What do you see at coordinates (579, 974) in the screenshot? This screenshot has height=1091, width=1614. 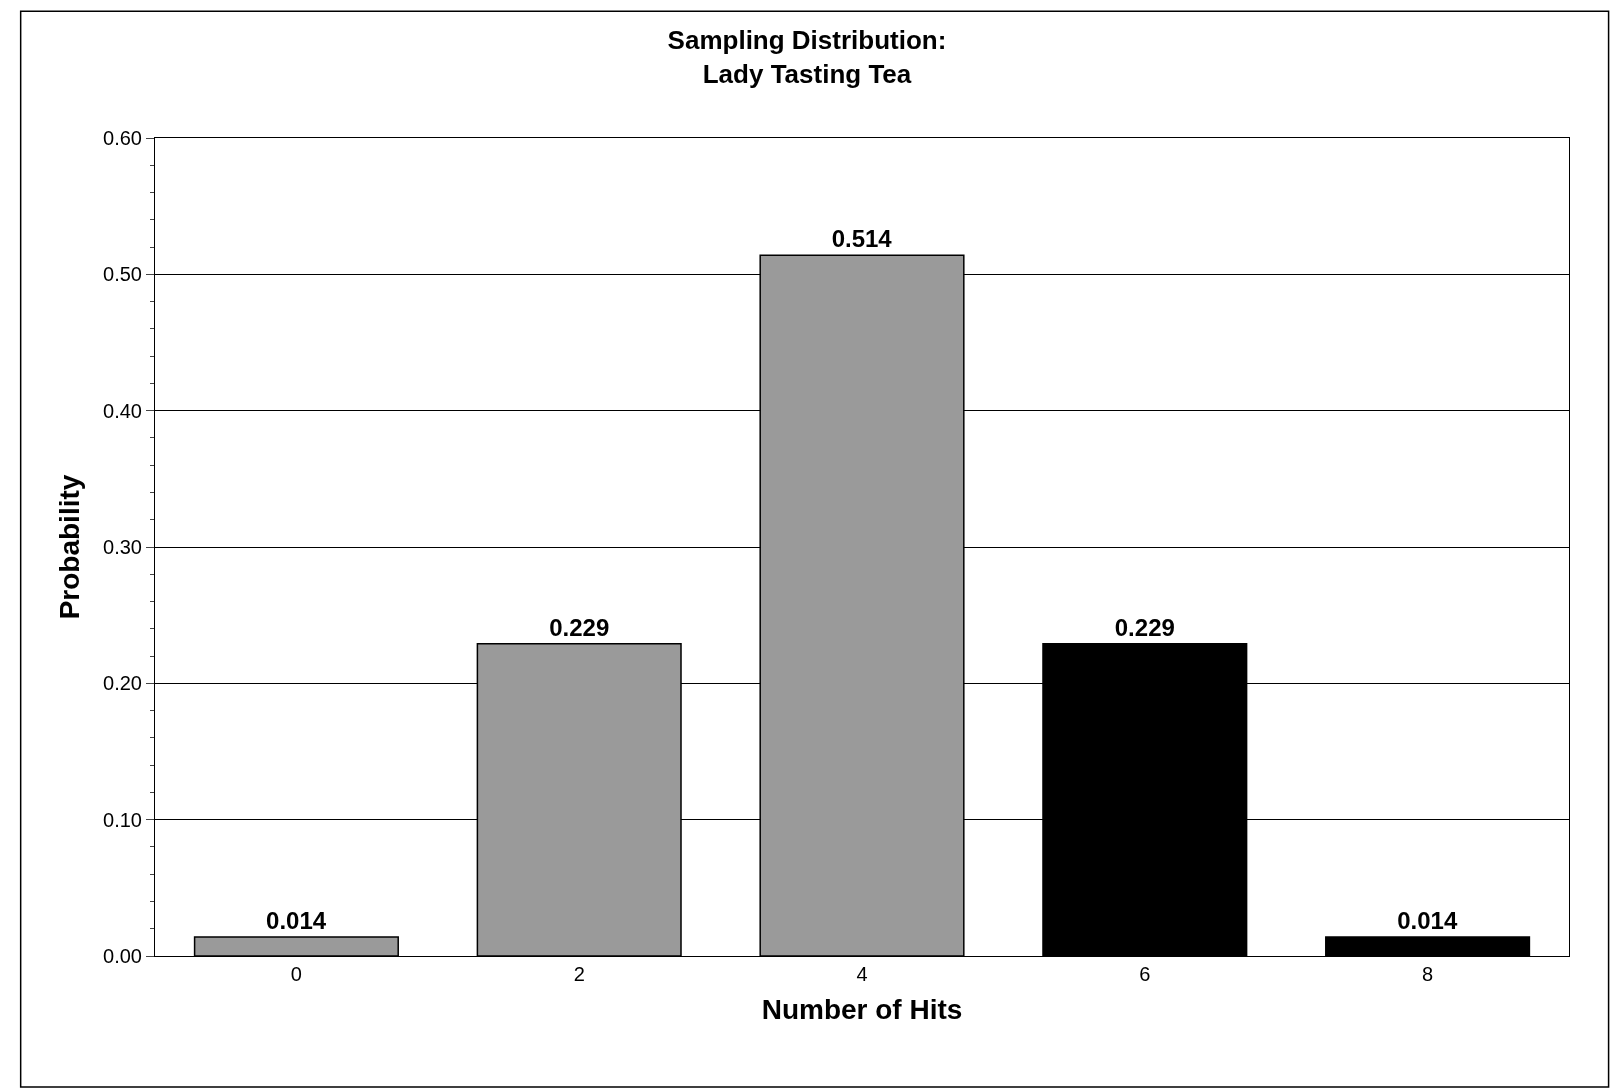 I see `x-tick-label: 2` at bounding box center [579, 974].